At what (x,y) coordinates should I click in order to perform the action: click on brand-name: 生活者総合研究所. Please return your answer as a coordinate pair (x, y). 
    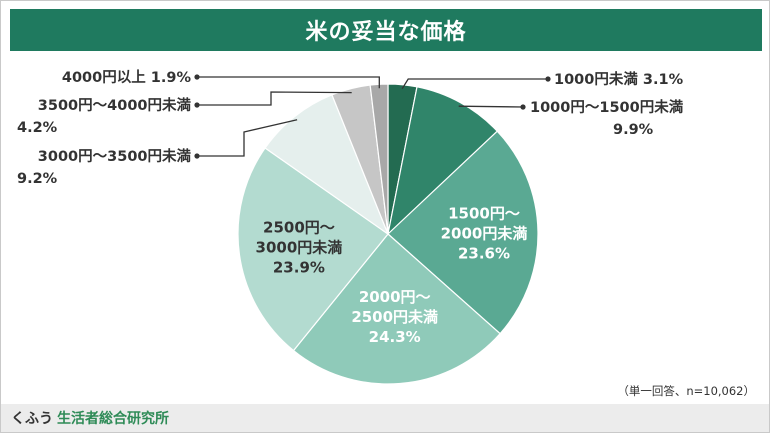
    Looking at the image, I should click on (113, 419).